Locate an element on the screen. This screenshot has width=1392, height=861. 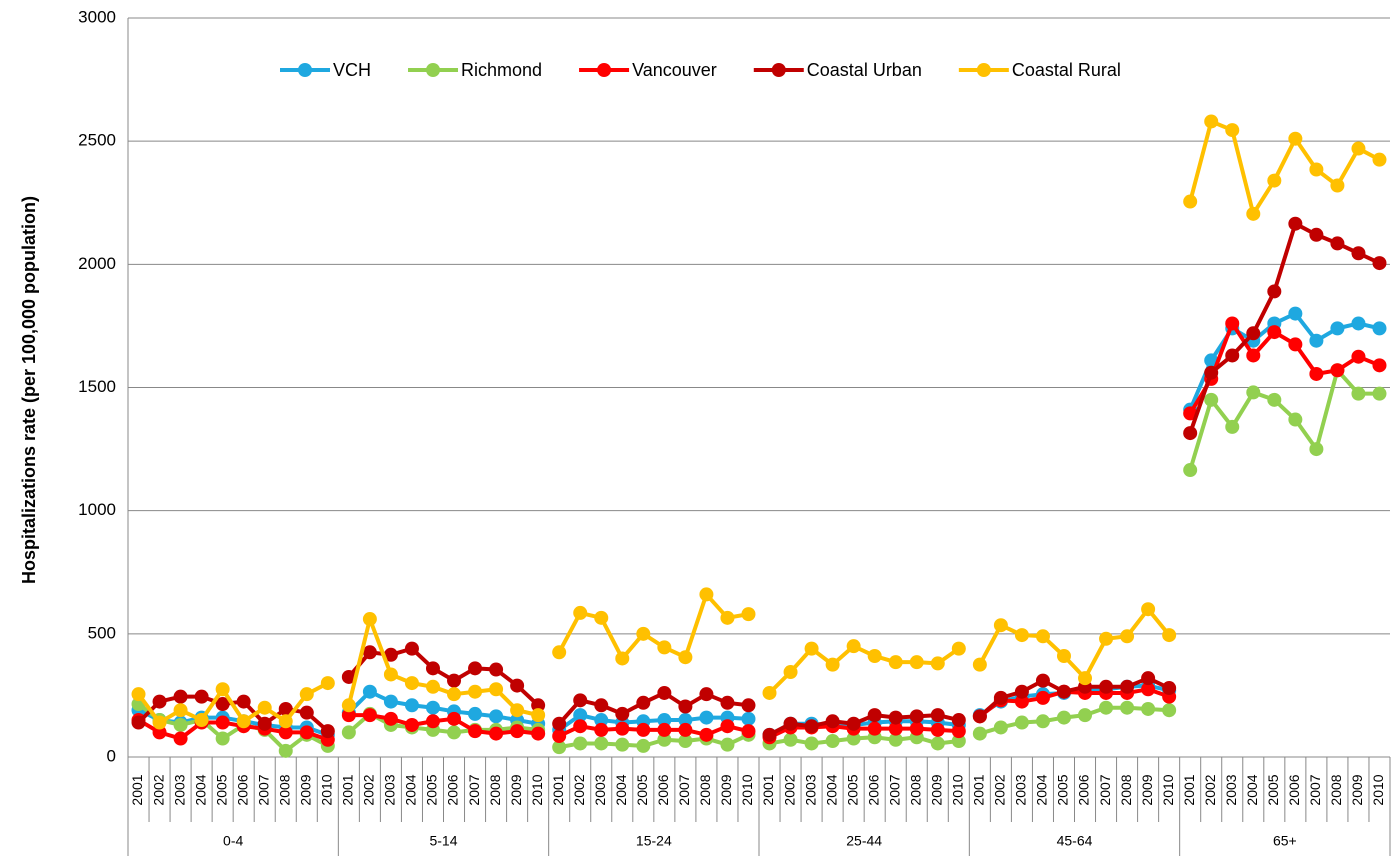
y-tick-label: 3000 is located at coordinates (97, 16).